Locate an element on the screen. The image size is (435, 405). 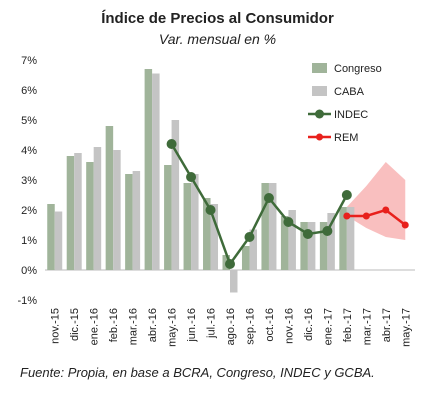
x-tick-label: jul.-16 is located at coordinates (212, 323).